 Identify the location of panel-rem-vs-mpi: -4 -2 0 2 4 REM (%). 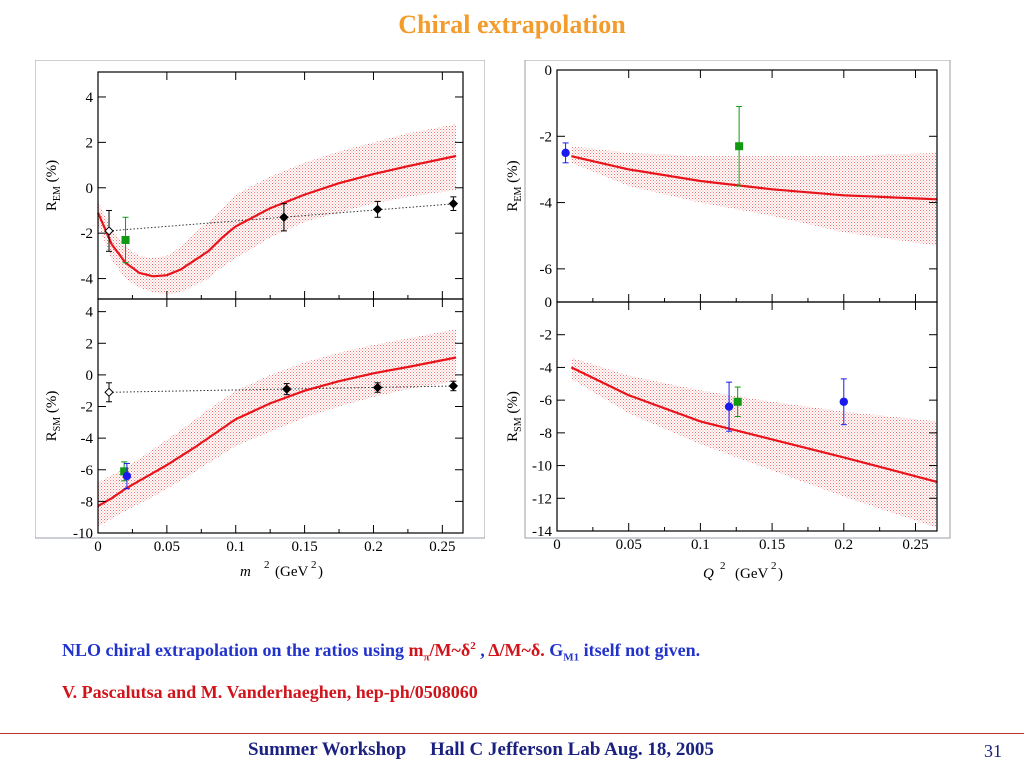
(254, 185).